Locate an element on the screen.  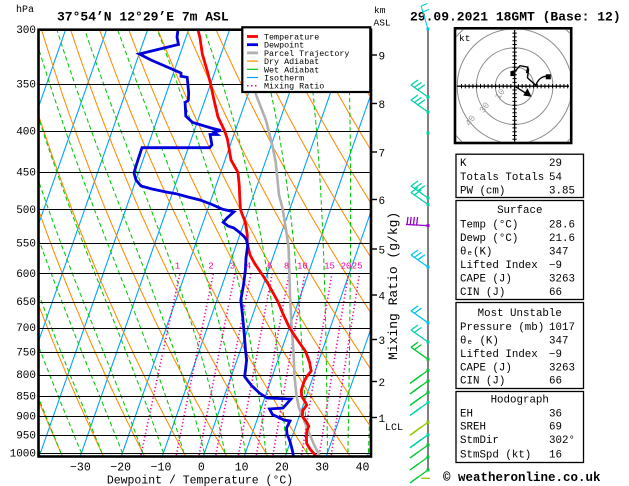
svg-text: 0 is located at coordinates (201, 468).